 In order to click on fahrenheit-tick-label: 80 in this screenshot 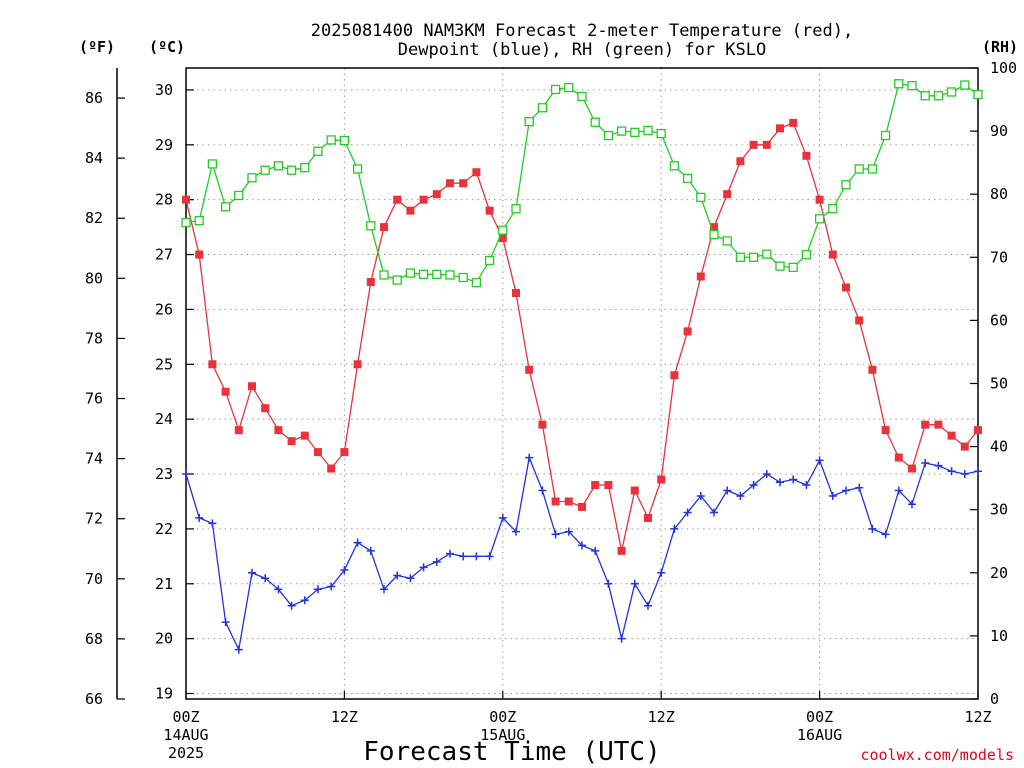, I will do `click(94, 278)`.